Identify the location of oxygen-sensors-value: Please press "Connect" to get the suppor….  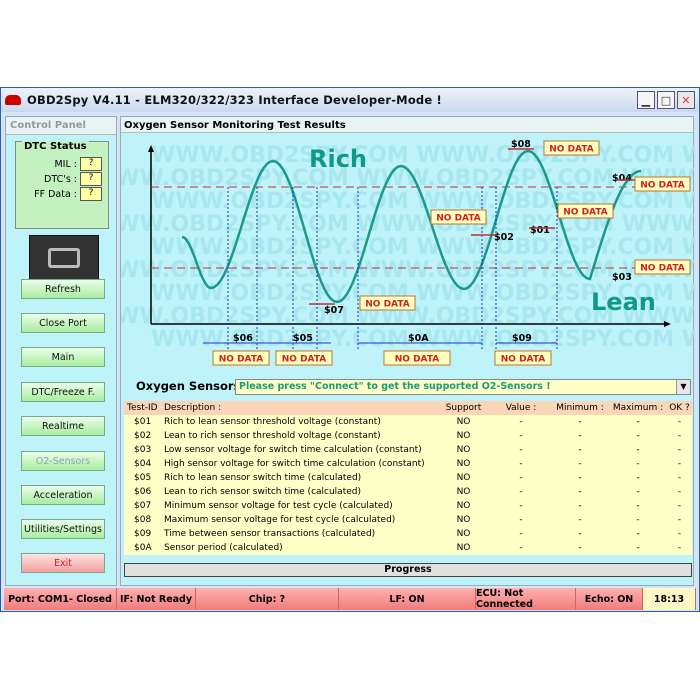
(395, 386).